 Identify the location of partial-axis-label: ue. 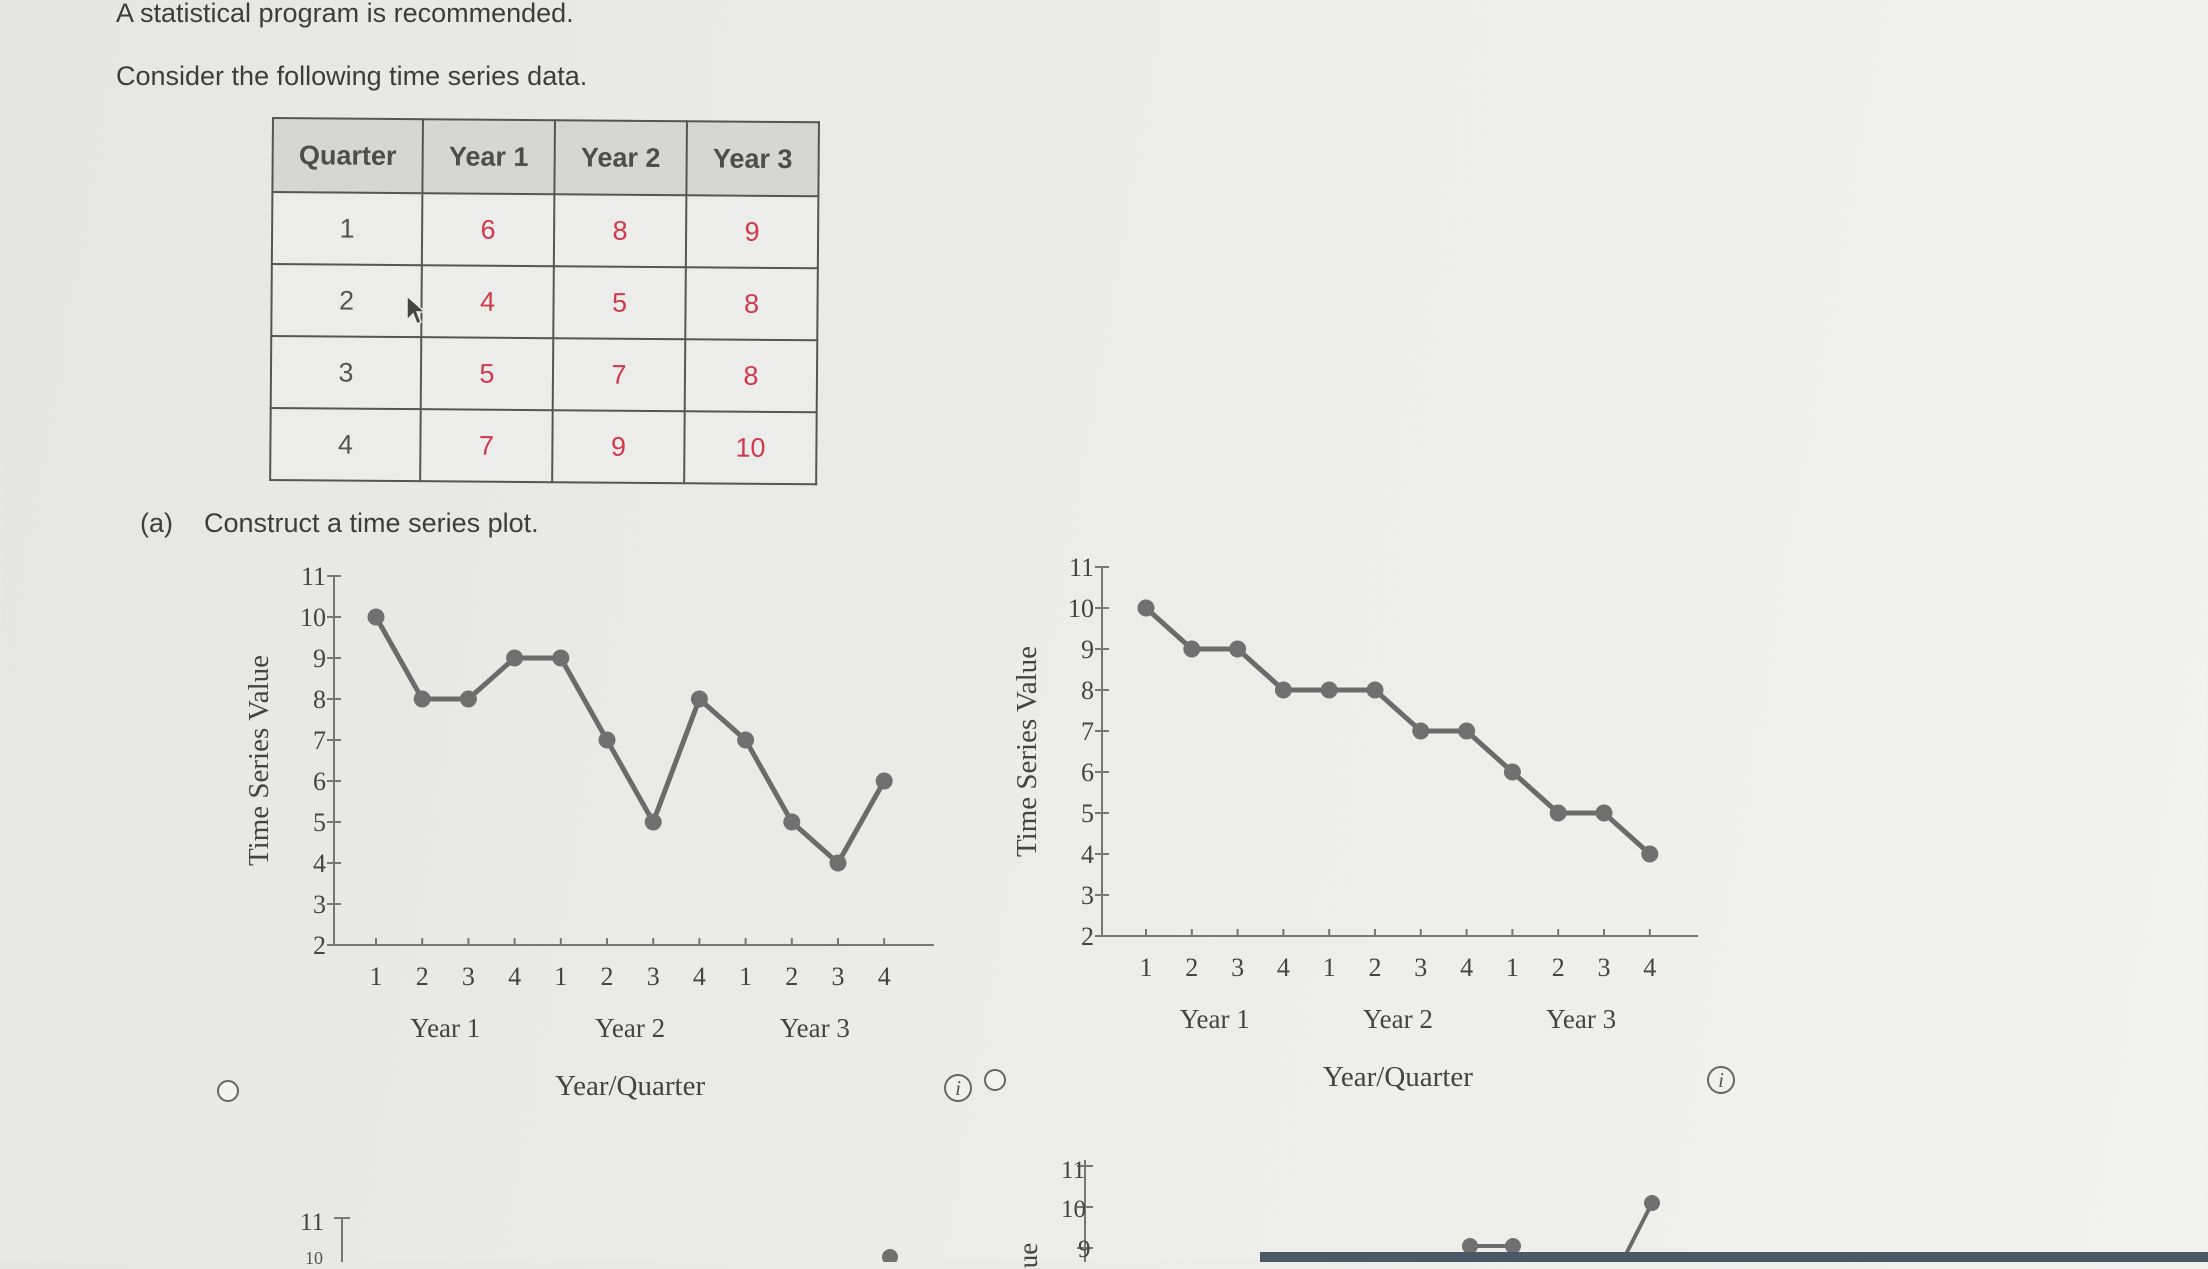
(1028, 1255).